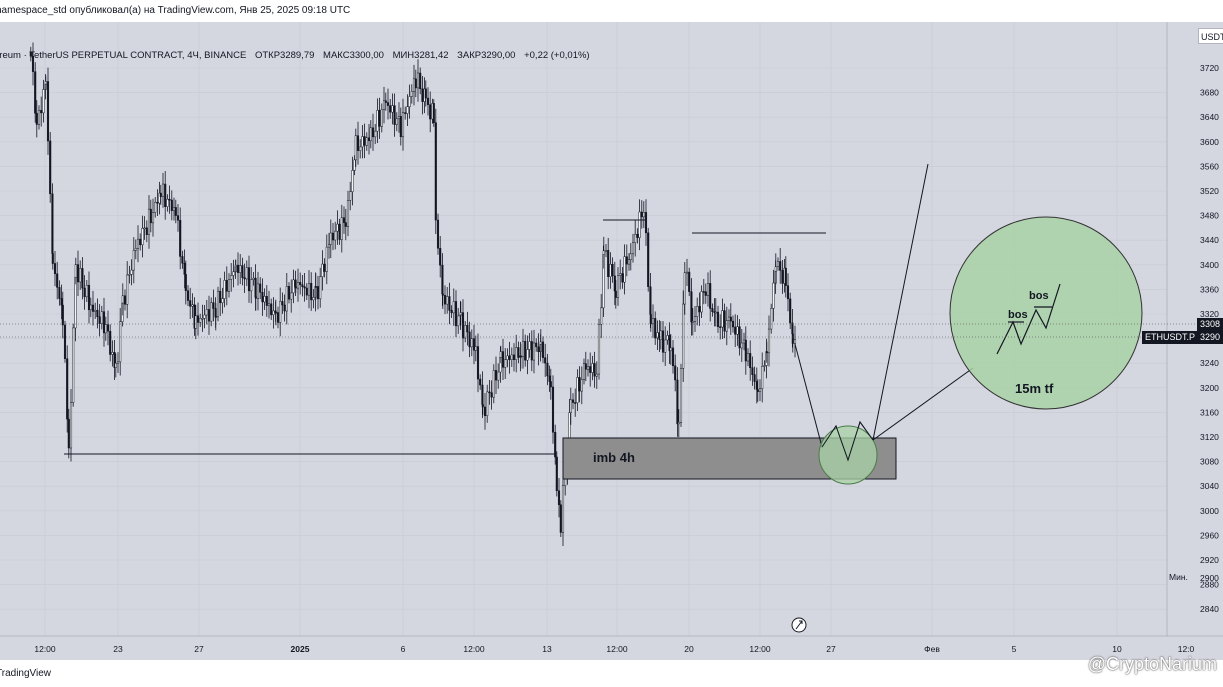  I want to click on currency-selector: USDT, so click(1210, 36).